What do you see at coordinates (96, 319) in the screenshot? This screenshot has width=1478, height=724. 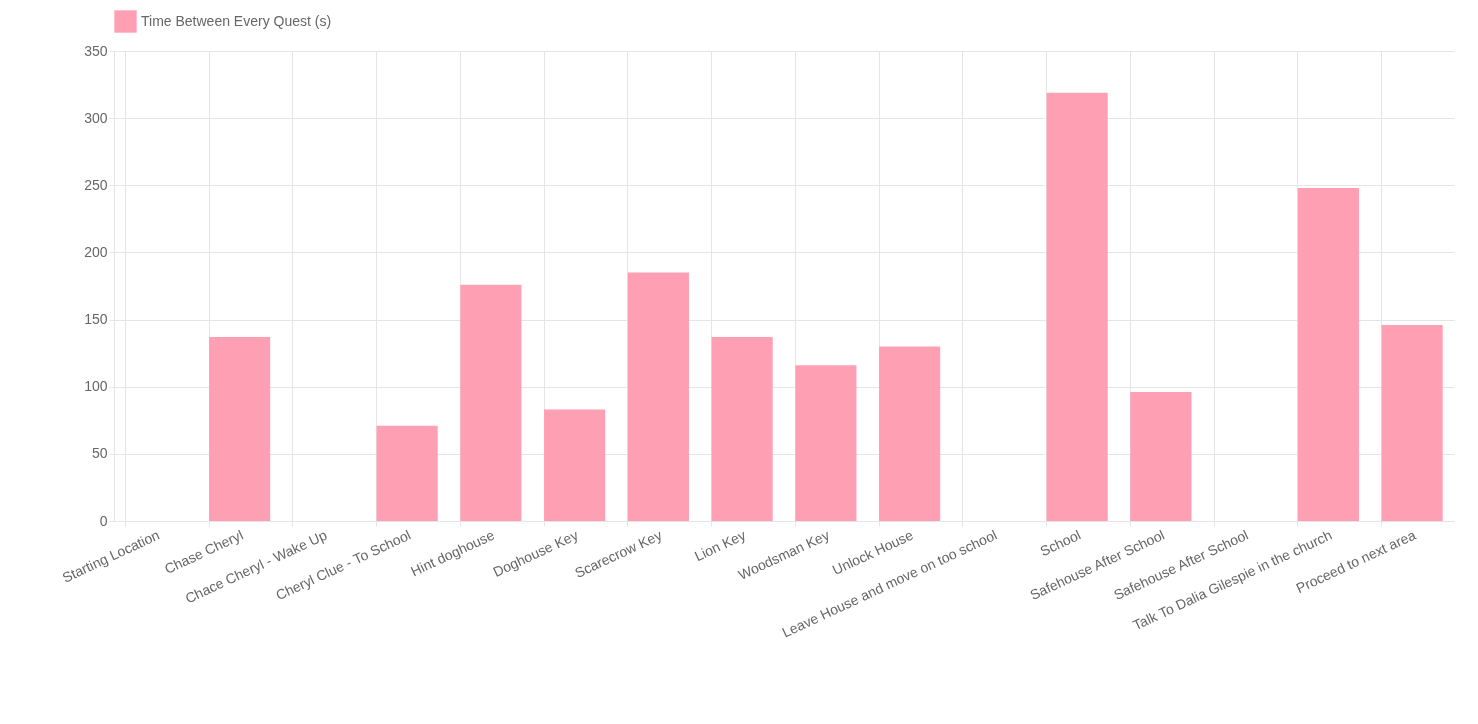 I see `y-tick-label: 150` at bounding box center [96, 319].